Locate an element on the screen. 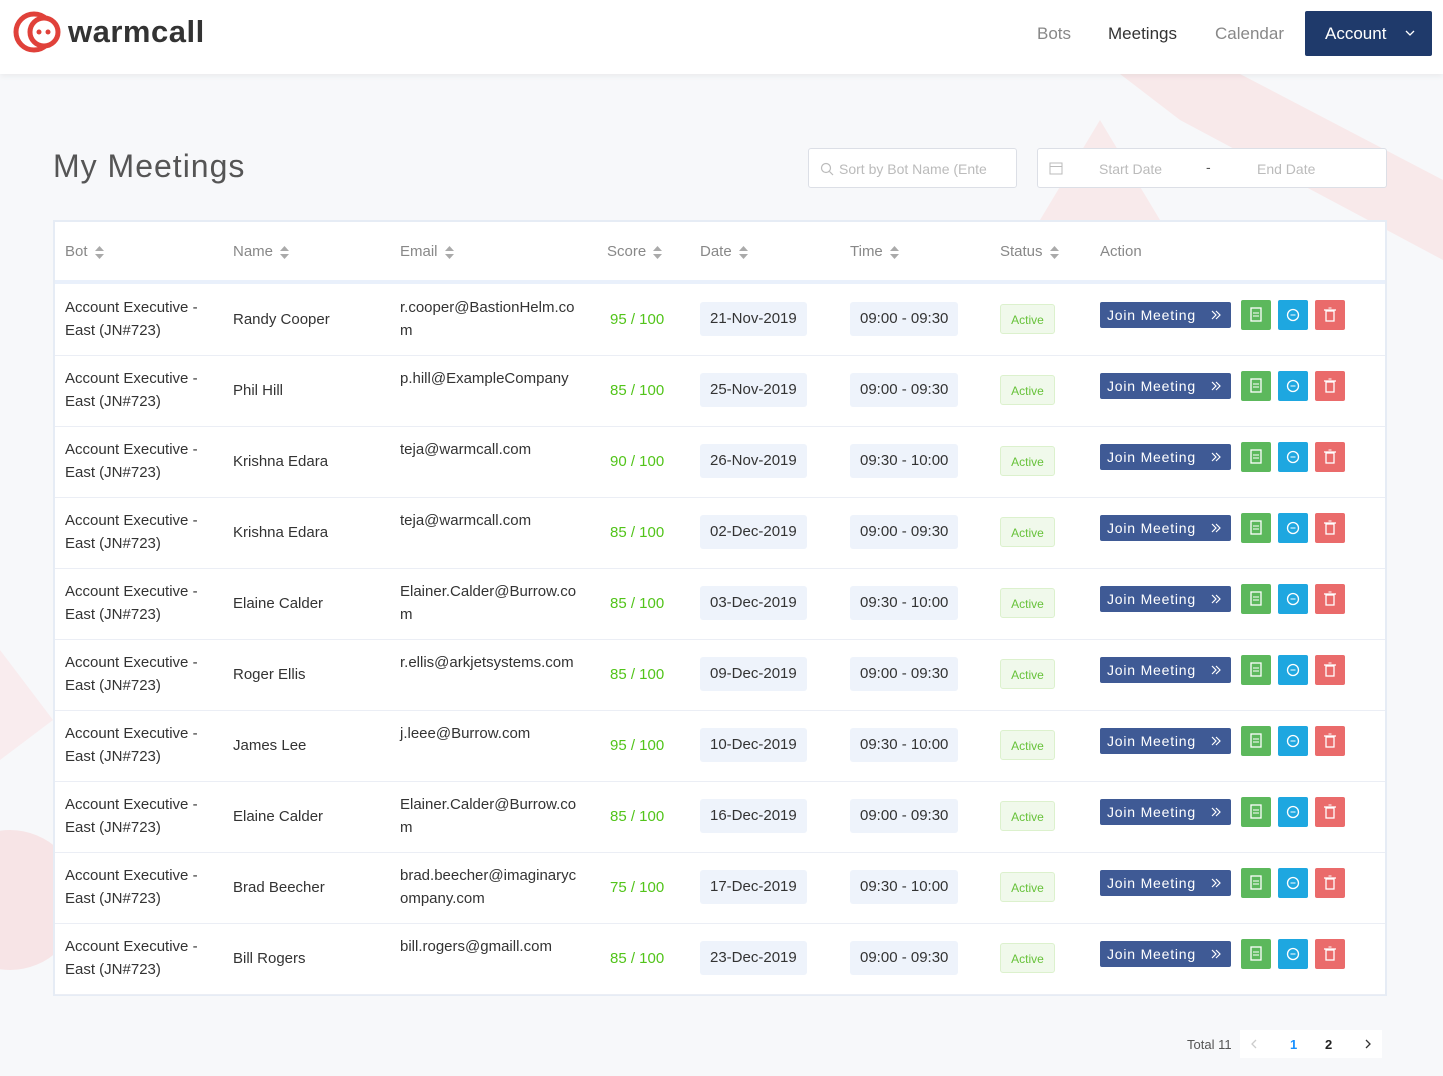 Image resolution: width=1443 pixels, height=1076 pixels. name-cell: Elaine Calder is located at coordinates (278, 603).